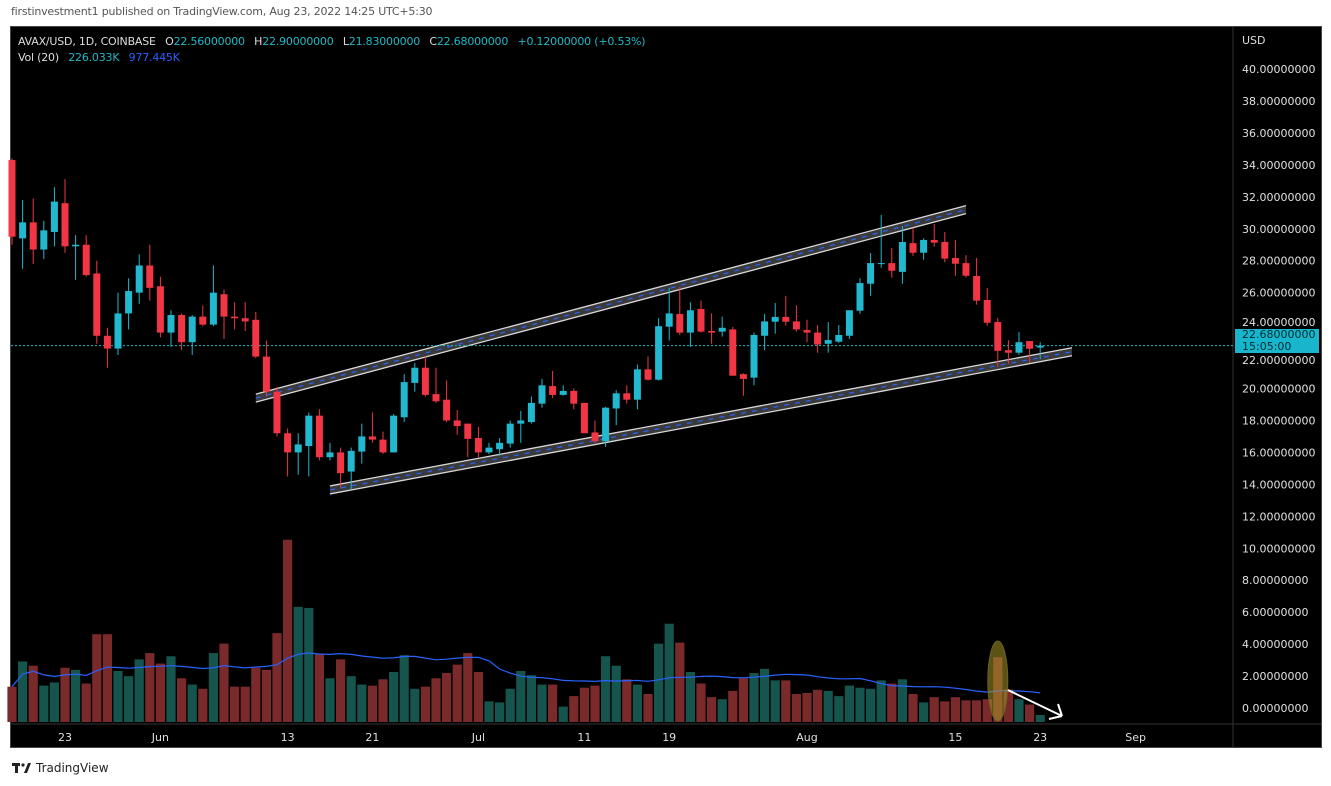 The image size is (1331, 786). Describe the element at coordinates (433, 41) in the screenshot. I see `close-label: C` at that location.